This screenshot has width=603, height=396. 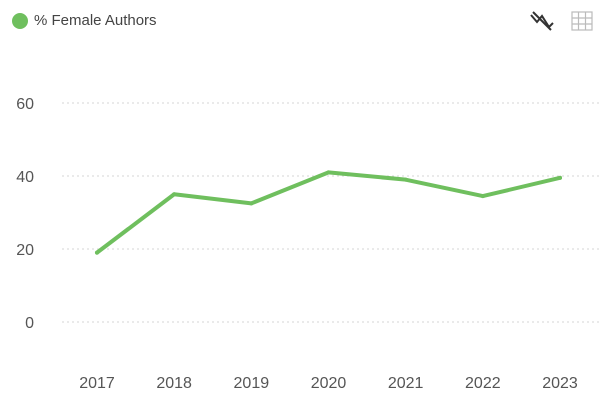 I want to click on x-tick-label: 2018, so click(x=174, y=383).